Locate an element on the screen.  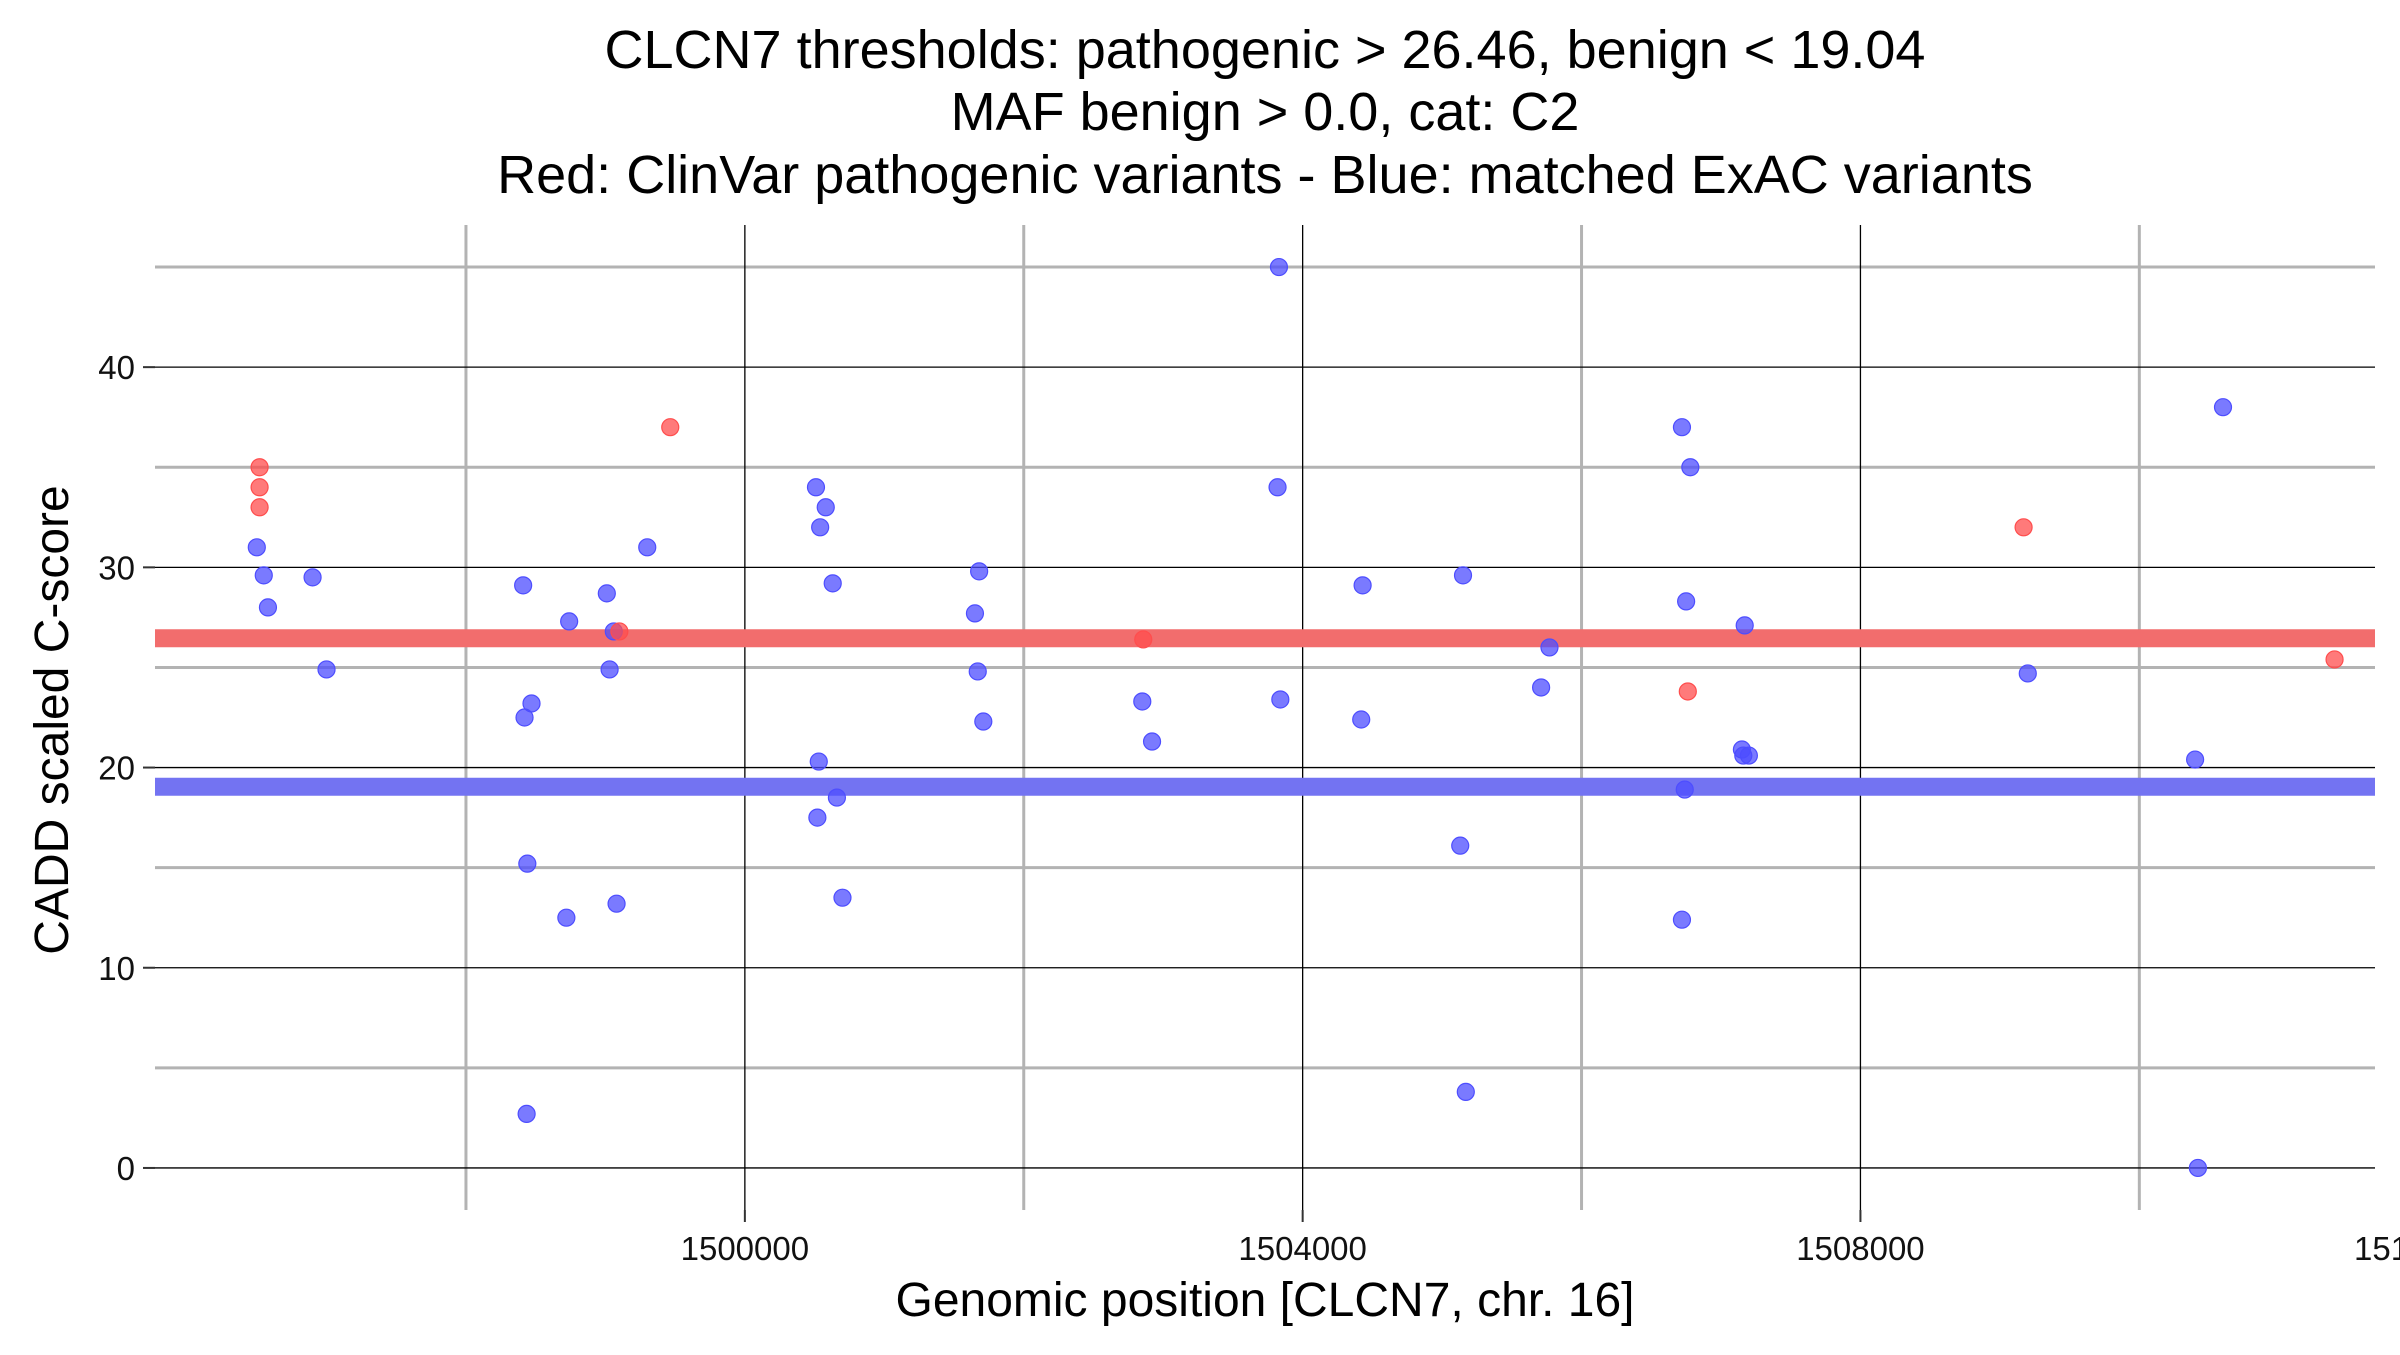
y-tick-label: 10 is located at coordinates (116, 968).